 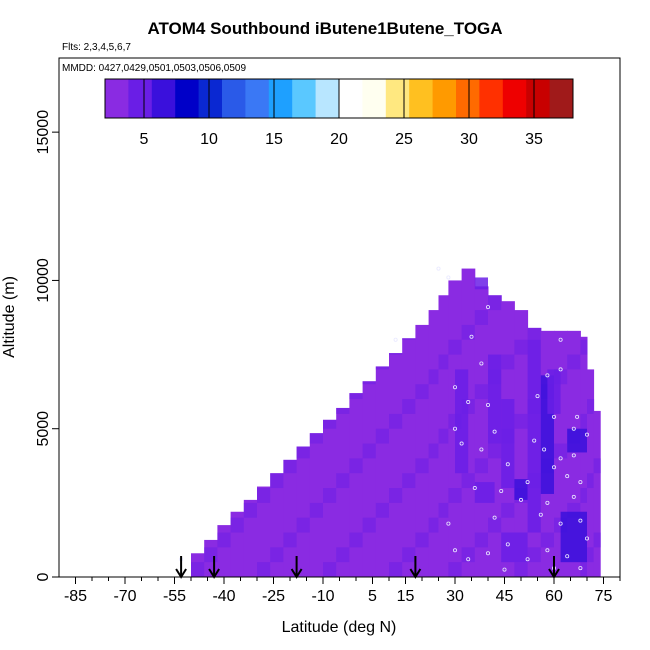 What do you see at coordinates (43, 429) in the screenshot?
I see `y-tick-label: 5000` at bounding box center [43, 429].